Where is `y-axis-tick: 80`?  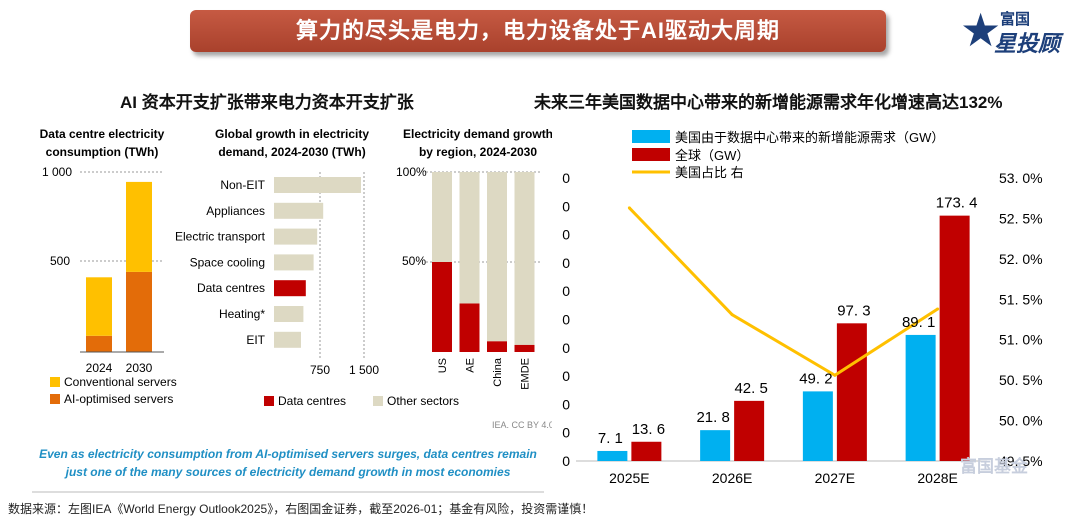
y-axis-tick: 80 is located at coordinates (566, 348).